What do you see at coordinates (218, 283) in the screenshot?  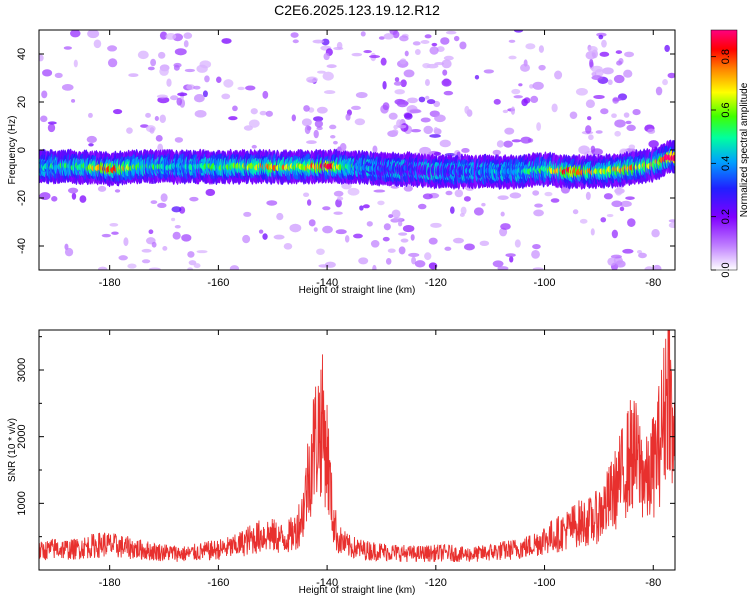 I see `x-tick-label: -160` at bounding box center [218, 283].